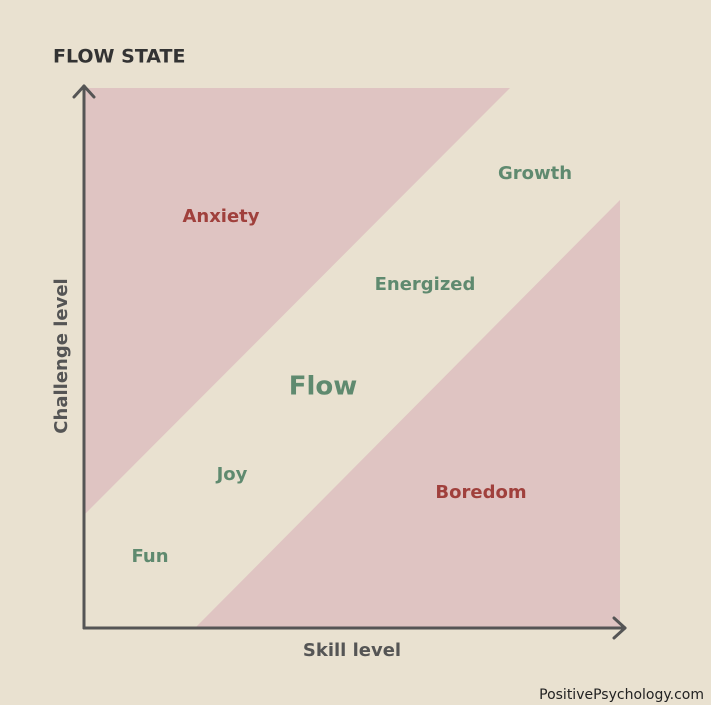 This screenshot has width=711, height=705. What do you see at coordinates (231, 474) in the screenshot?
I see `zone-label: Joy` at bounding box center [231, 474].